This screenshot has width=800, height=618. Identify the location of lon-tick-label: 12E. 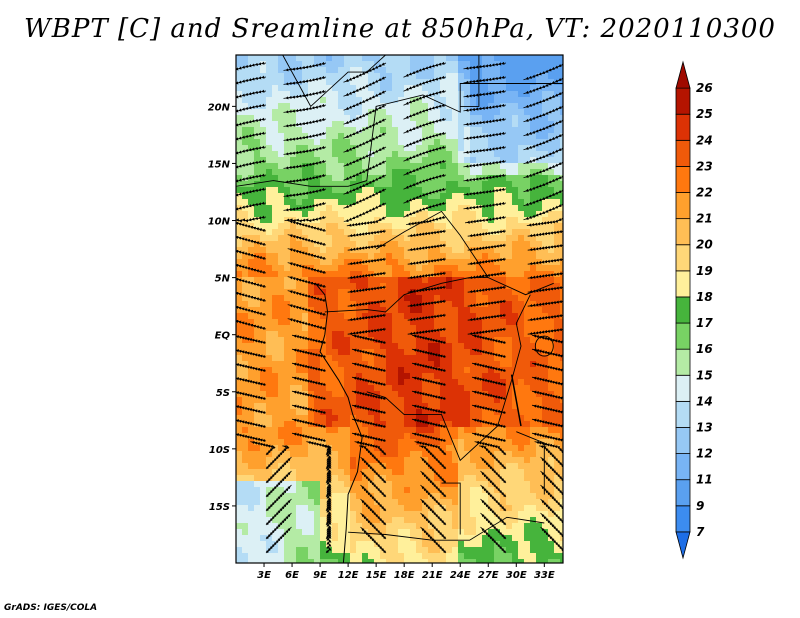
(348, 575).